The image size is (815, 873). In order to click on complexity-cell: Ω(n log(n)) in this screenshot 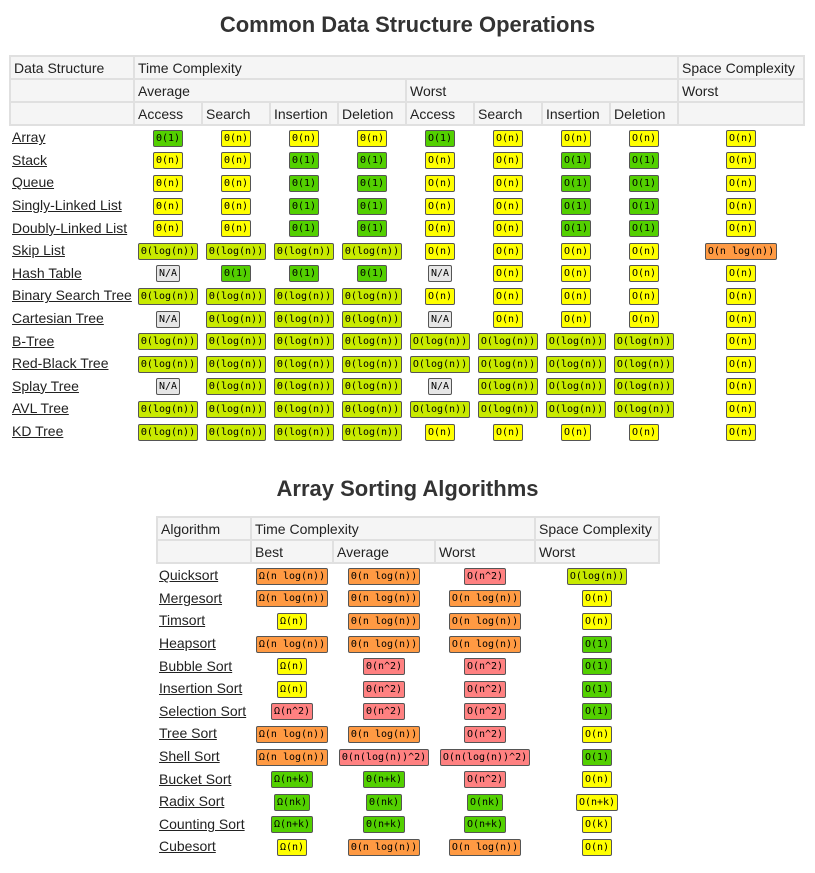, I will do `click(292, 756)`.